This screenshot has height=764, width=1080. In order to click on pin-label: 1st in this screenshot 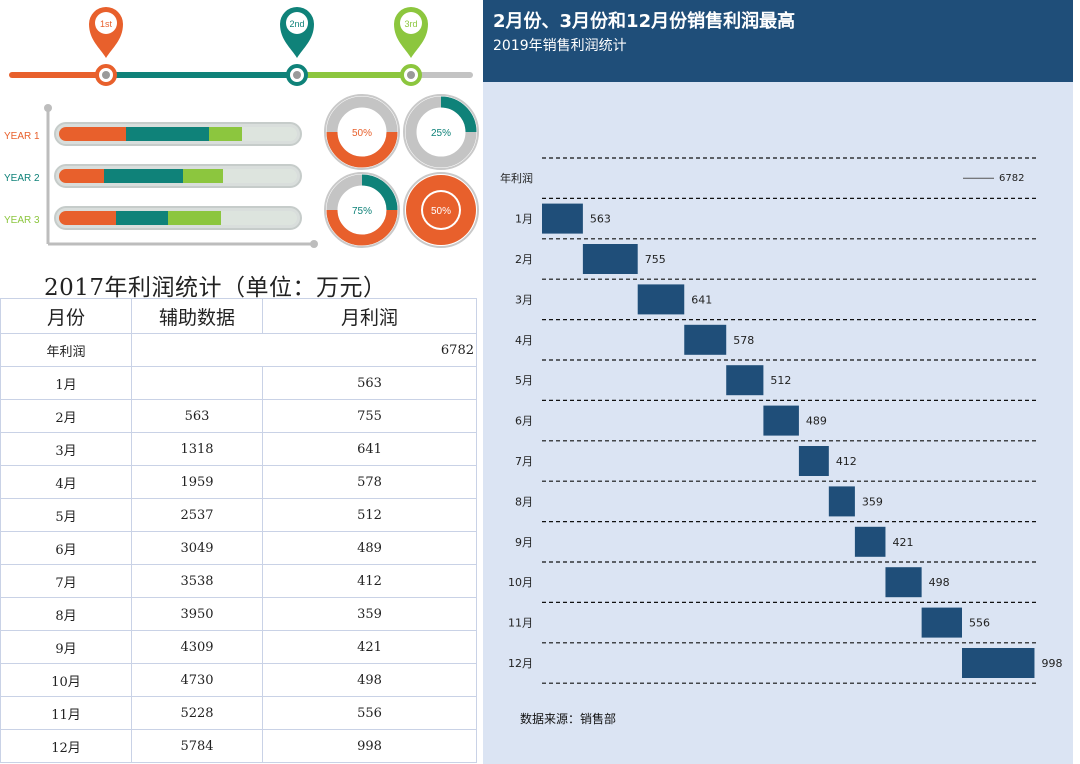, I will do `click(106, 24)`.